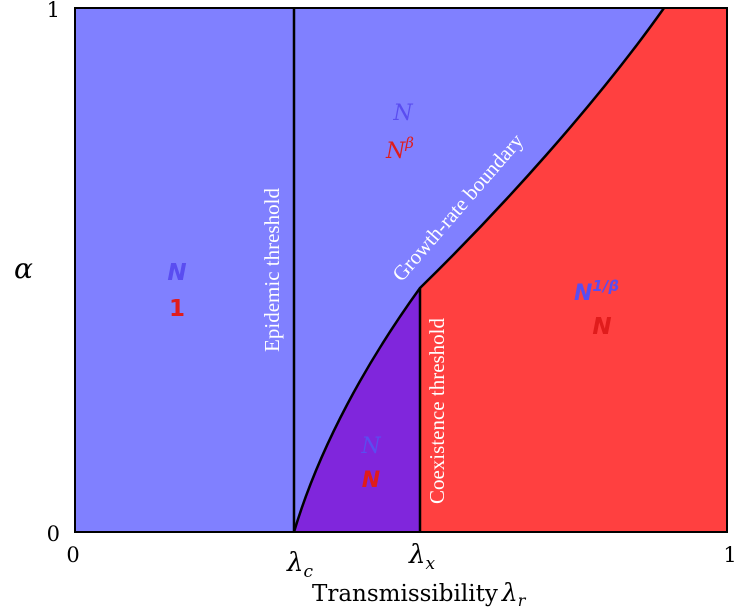  I want to click on y-axis-min-label: 0, so click(53, 534).